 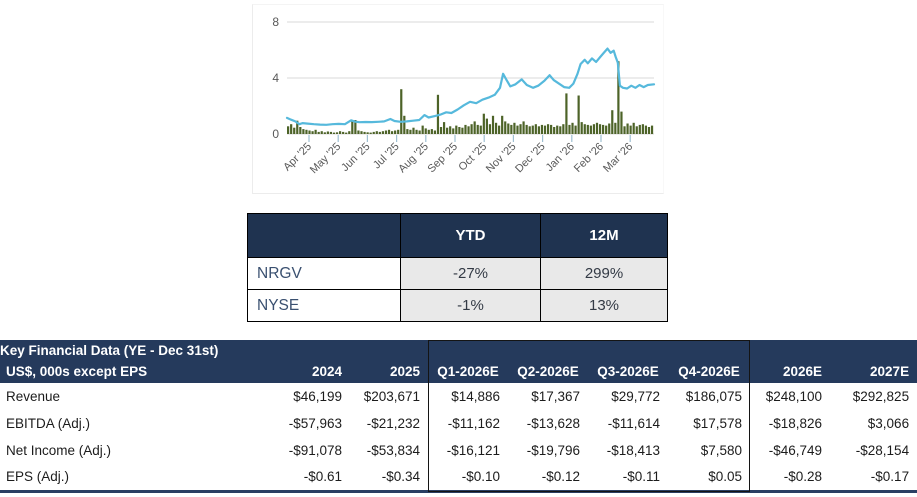 What do you see at coordinates (790, 477) in the screenshot?
I see `fin-value: -$0.28` at bounding box center [790, 477].